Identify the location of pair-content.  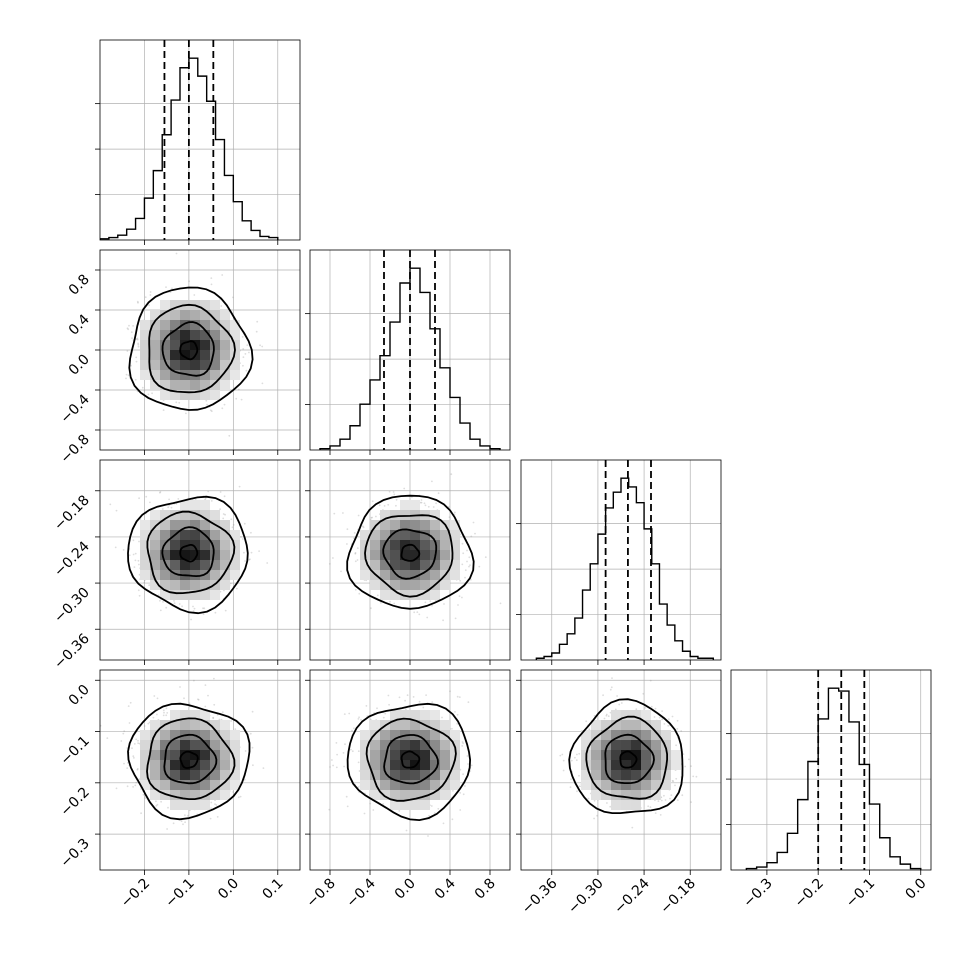
(621, 770).